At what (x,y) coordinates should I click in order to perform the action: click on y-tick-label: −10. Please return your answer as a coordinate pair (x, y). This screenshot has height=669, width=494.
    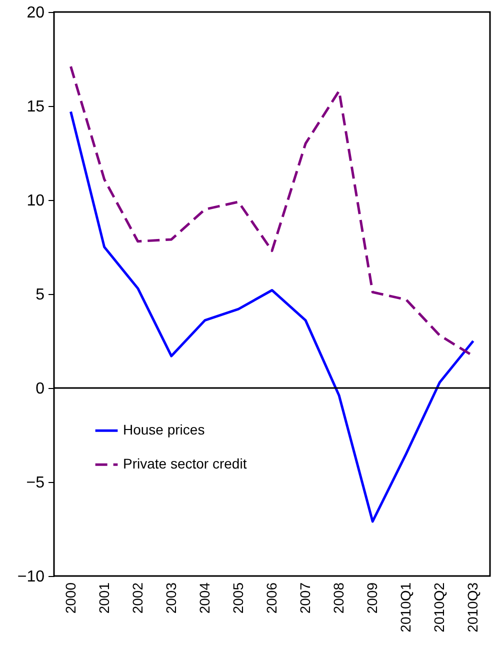
    Looking at the image, I should click on (31, 577).